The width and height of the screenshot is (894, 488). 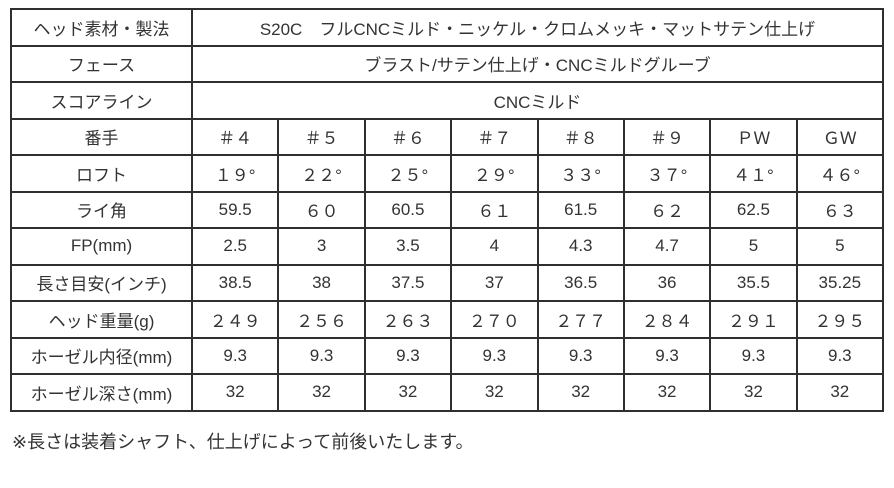 What do you see at coordinates (321, 173) in the screenshot?
I see `table-cell: ２２°` at bounding box center [321, 173].